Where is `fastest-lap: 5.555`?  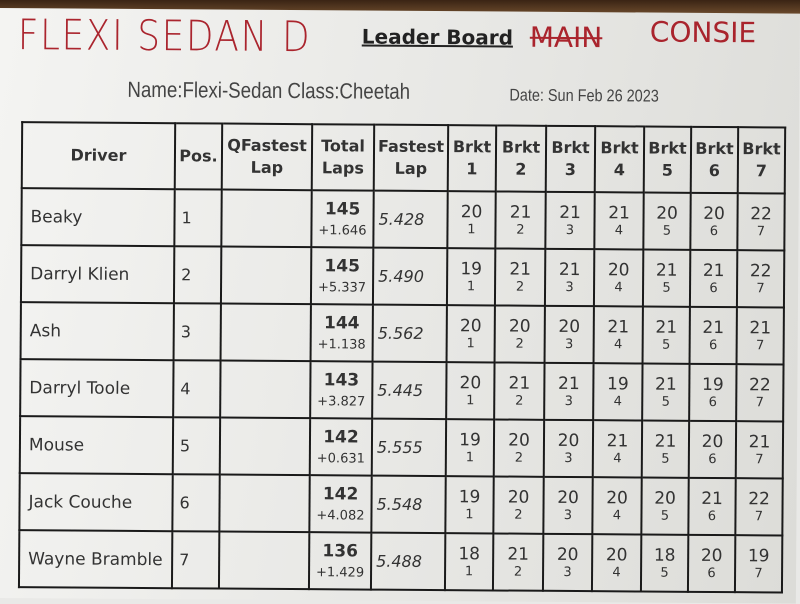 fastest-lap: 5.555 is located at coordinates (409, 447).